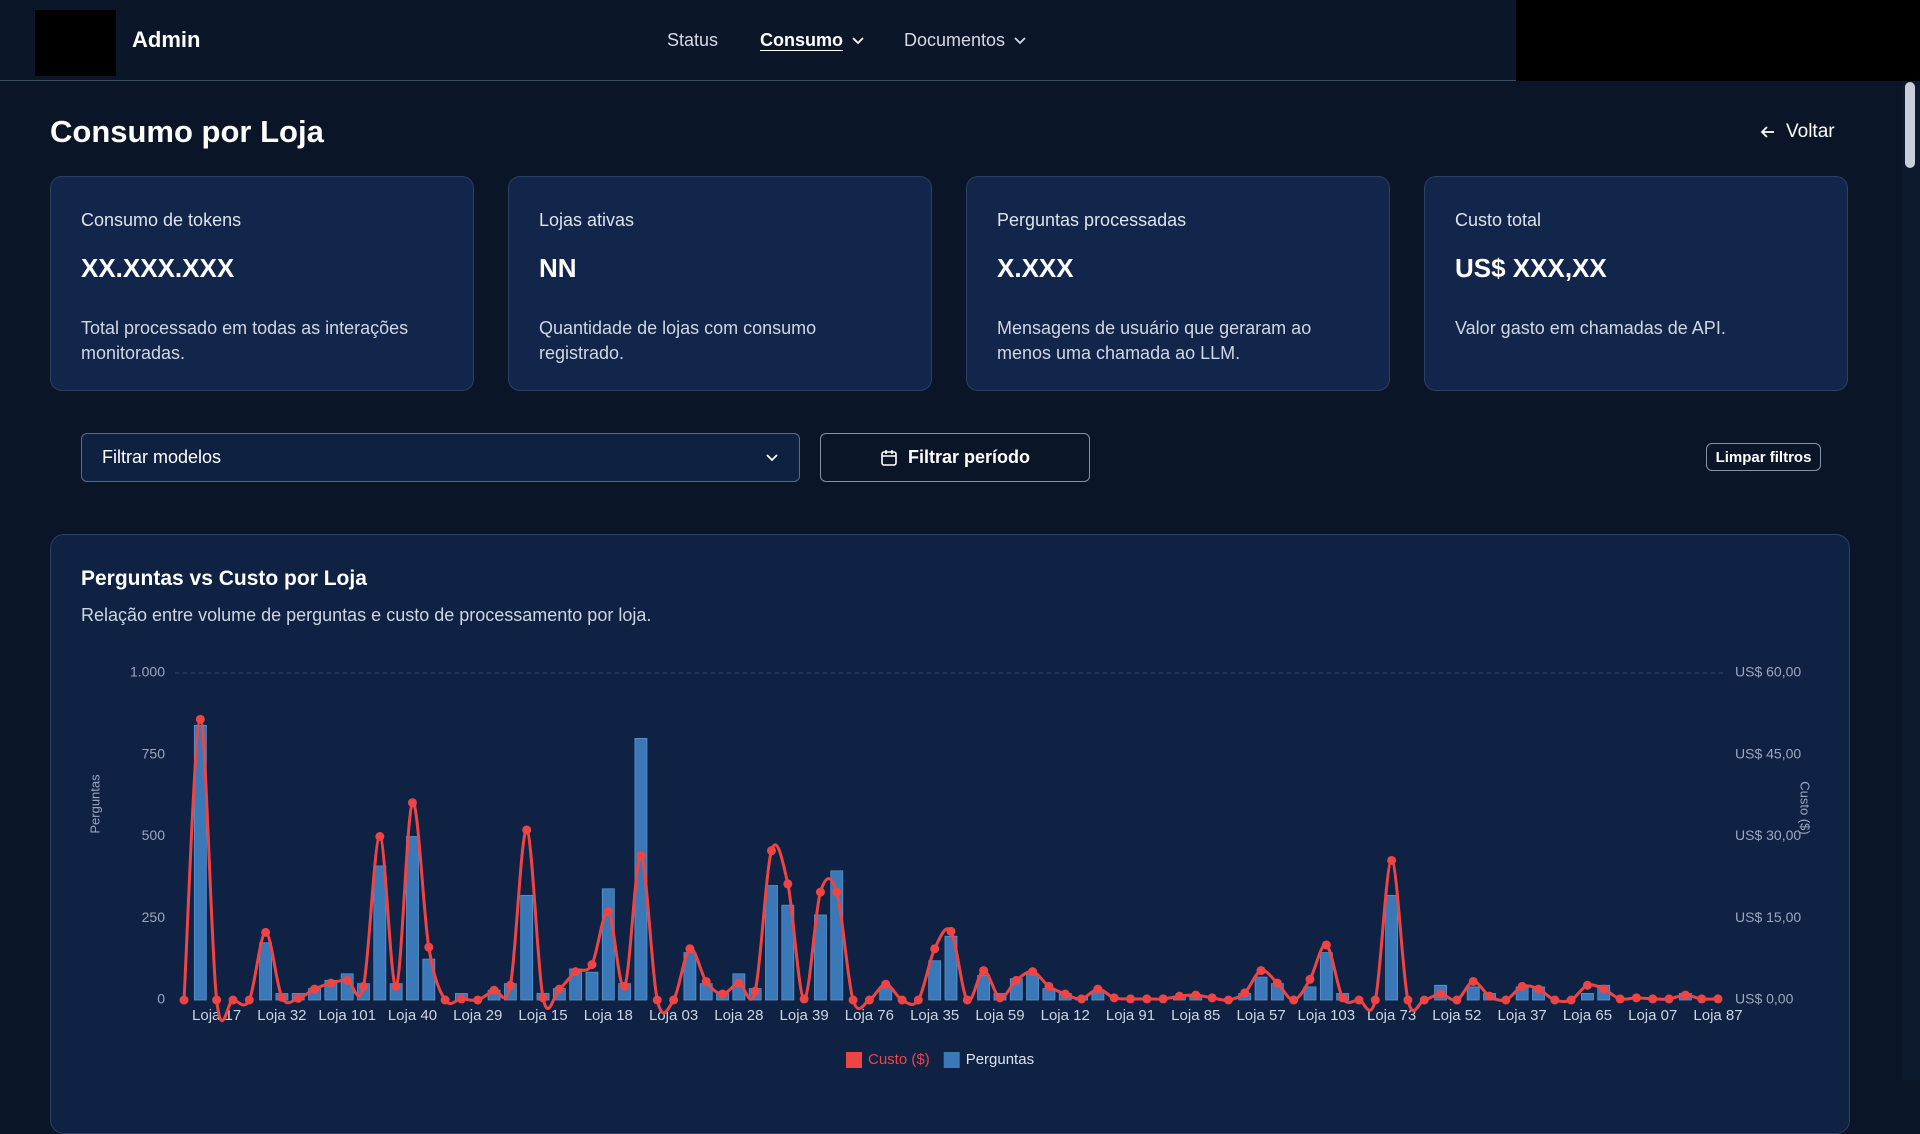 The width and height of the screenshot is (1920, 1134). I want to click on redacted-area, so click(1718, 40).